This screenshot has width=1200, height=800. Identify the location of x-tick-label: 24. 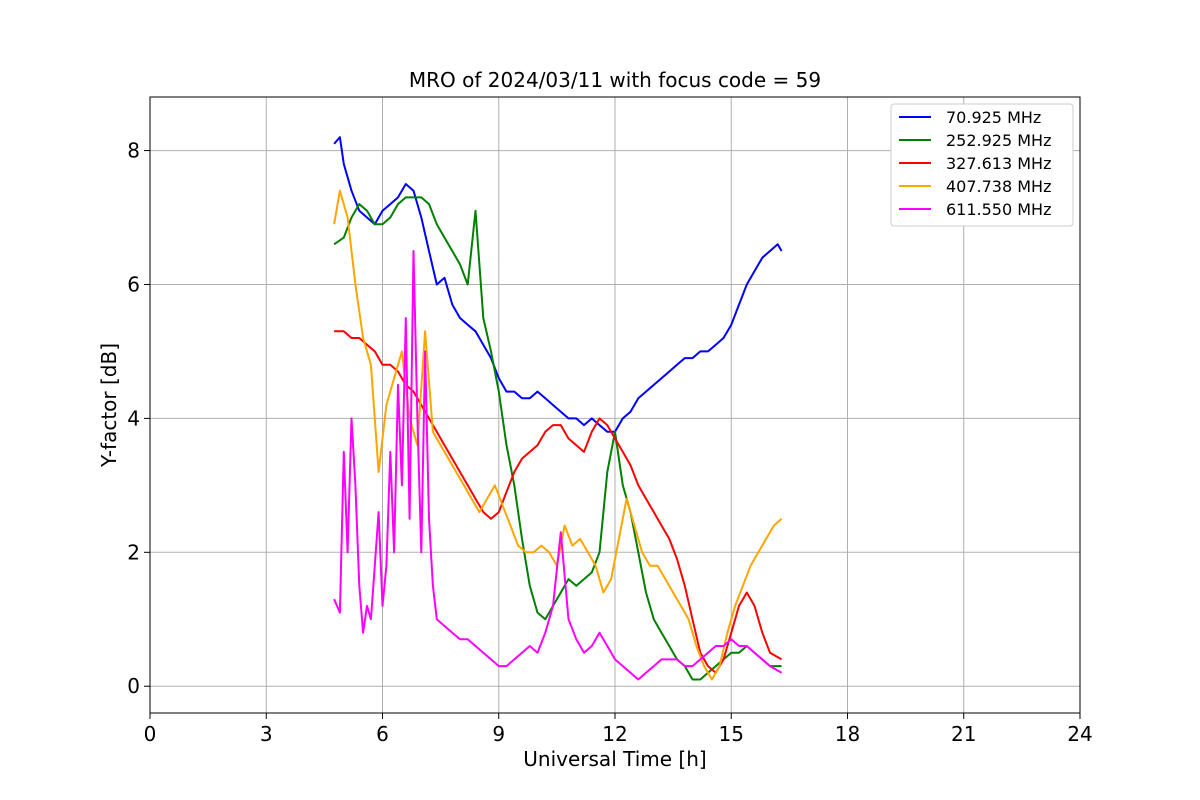
(1079, 734).